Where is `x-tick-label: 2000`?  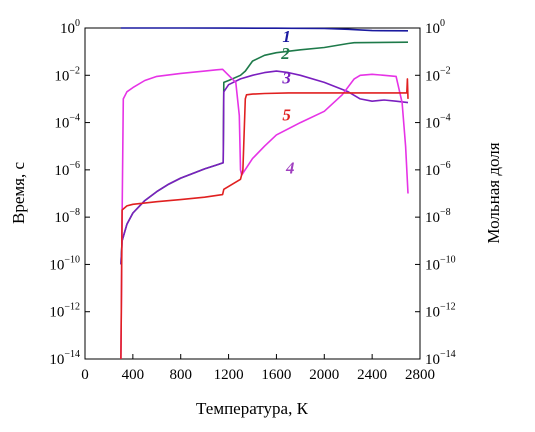 x-tick-label: 2000 is located at coordinates (324, 375).